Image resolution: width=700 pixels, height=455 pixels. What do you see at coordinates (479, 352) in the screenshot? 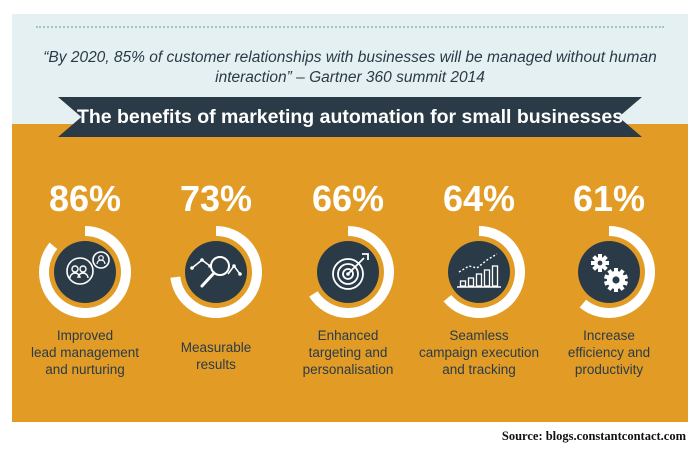
I see `category-label: campaign execution` at bounding box center [479, 352].